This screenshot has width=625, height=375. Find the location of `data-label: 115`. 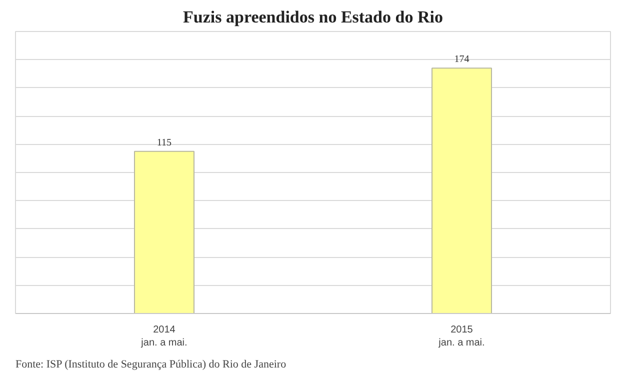

data-label: 115 is located at coordinates (164, 142).